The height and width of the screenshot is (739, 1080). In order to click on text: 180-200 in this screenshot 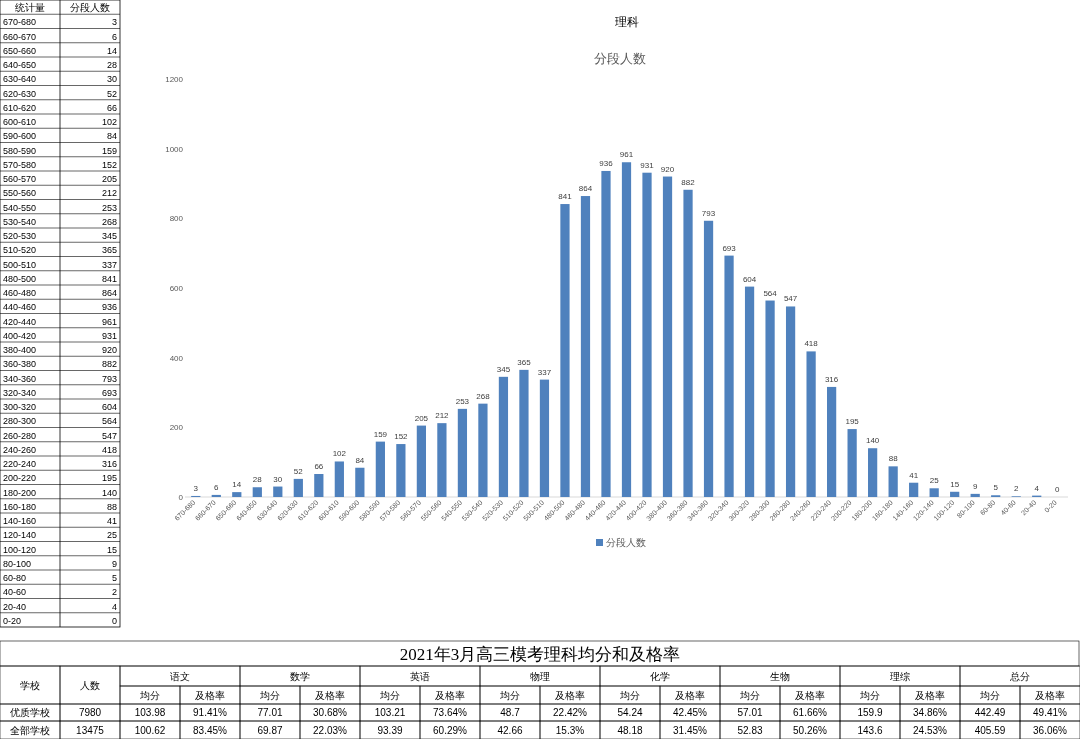, I will do `click(20, 492)`.